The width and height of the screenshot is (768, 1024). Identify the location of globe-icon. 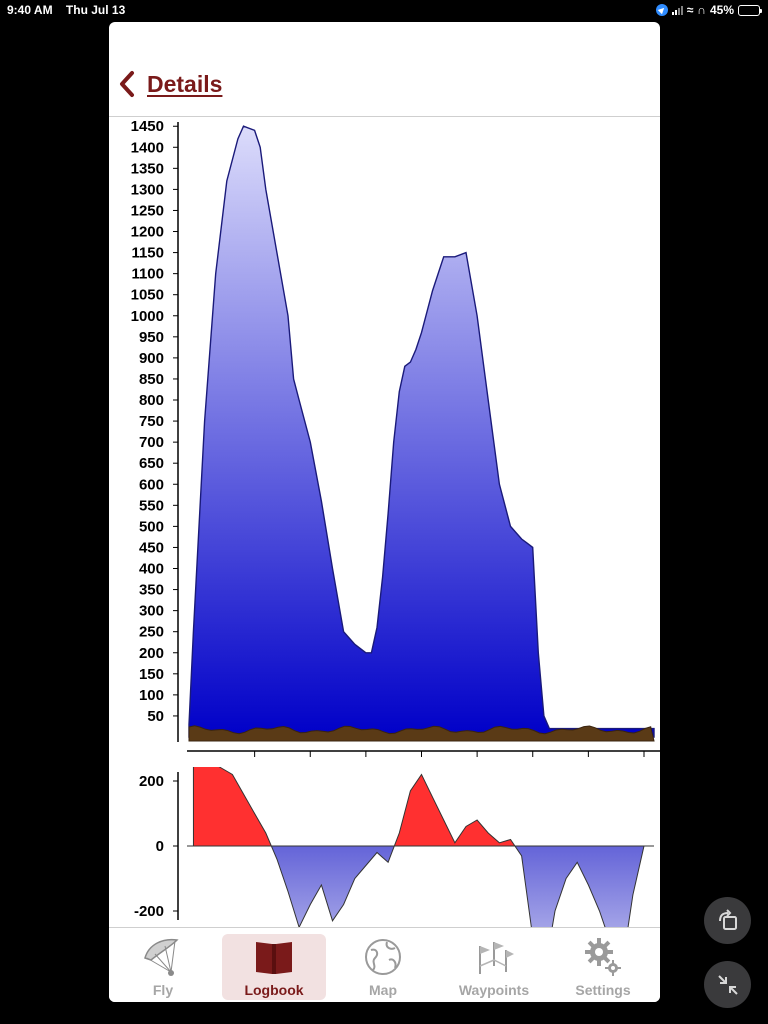
(383, 957).